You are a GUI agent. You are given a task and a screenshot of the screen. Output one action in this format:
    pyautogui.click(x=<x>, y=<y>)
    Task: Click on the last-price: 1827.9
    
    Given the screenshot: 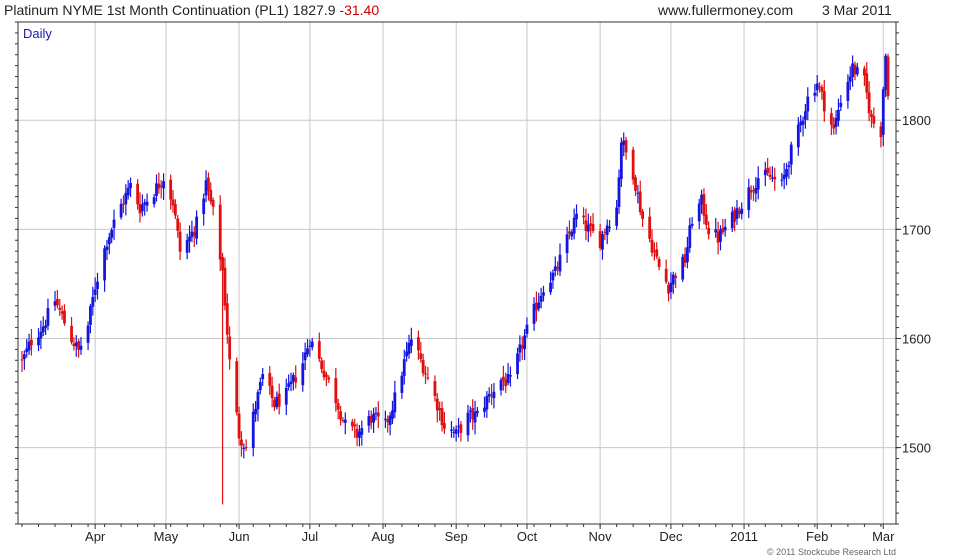 What is the action you would take?
    pyautogui.click(x=314, y=10)
    